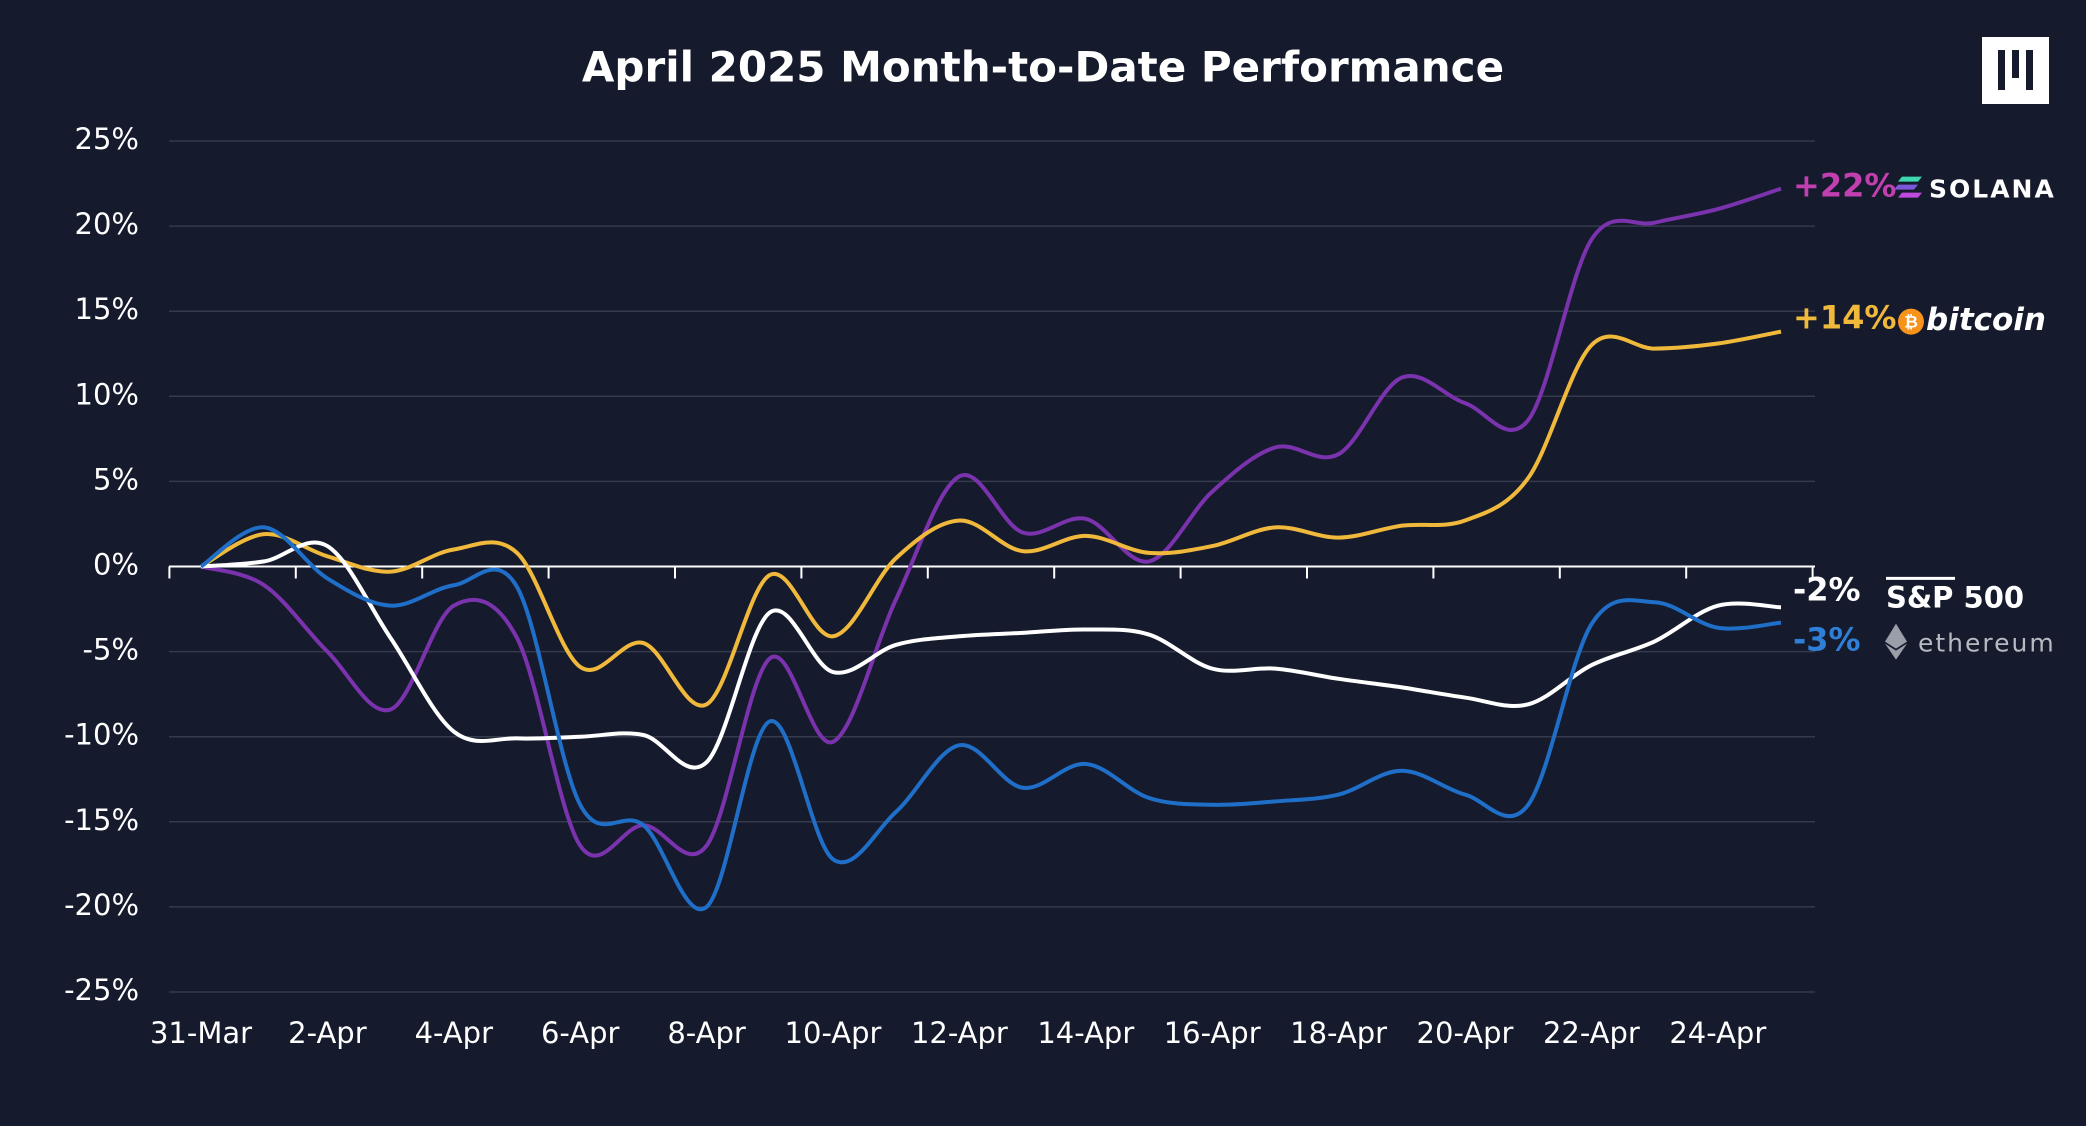  Describe the element at coordinates (107, 224) in the screenshot. I see `y-tick-label: 20%` at that location.